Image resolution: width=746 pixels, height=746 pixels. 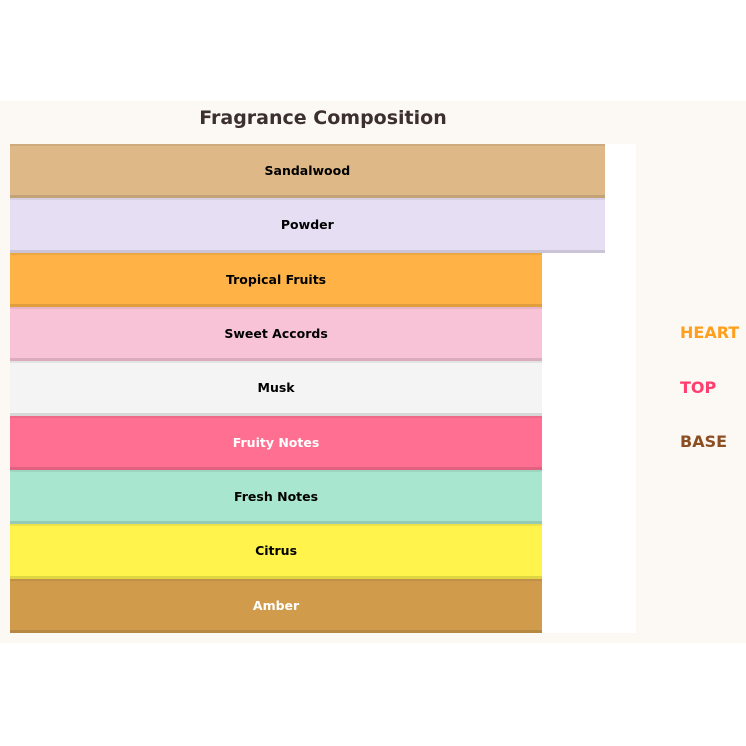 I want to click on bar-sandalwood: Sandalwood, so click(x=307, y=171).